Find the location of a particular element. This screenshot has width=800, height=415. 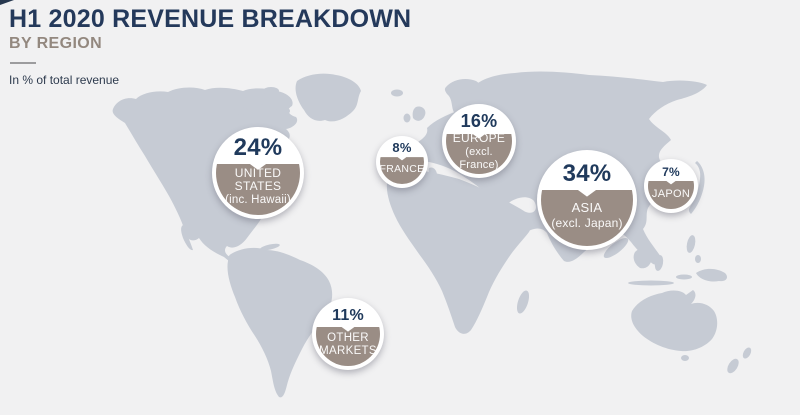

island-iceland is located at coordinates (397, 93).